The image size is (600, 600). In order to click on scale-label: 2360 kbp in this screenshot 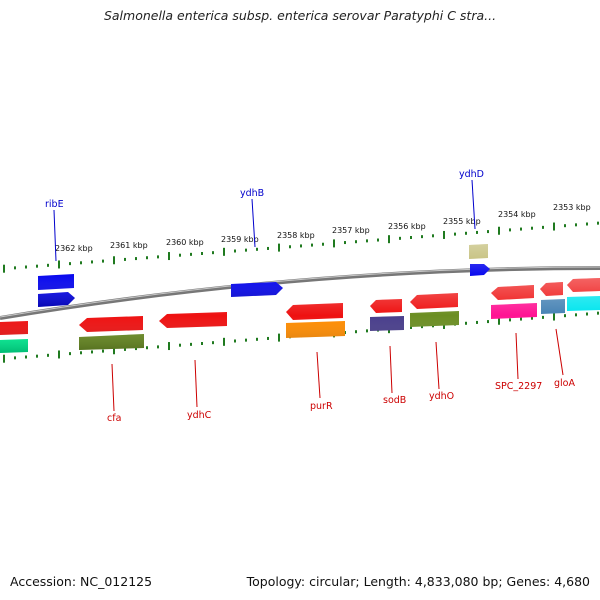, I will do `click(185, 242)`.